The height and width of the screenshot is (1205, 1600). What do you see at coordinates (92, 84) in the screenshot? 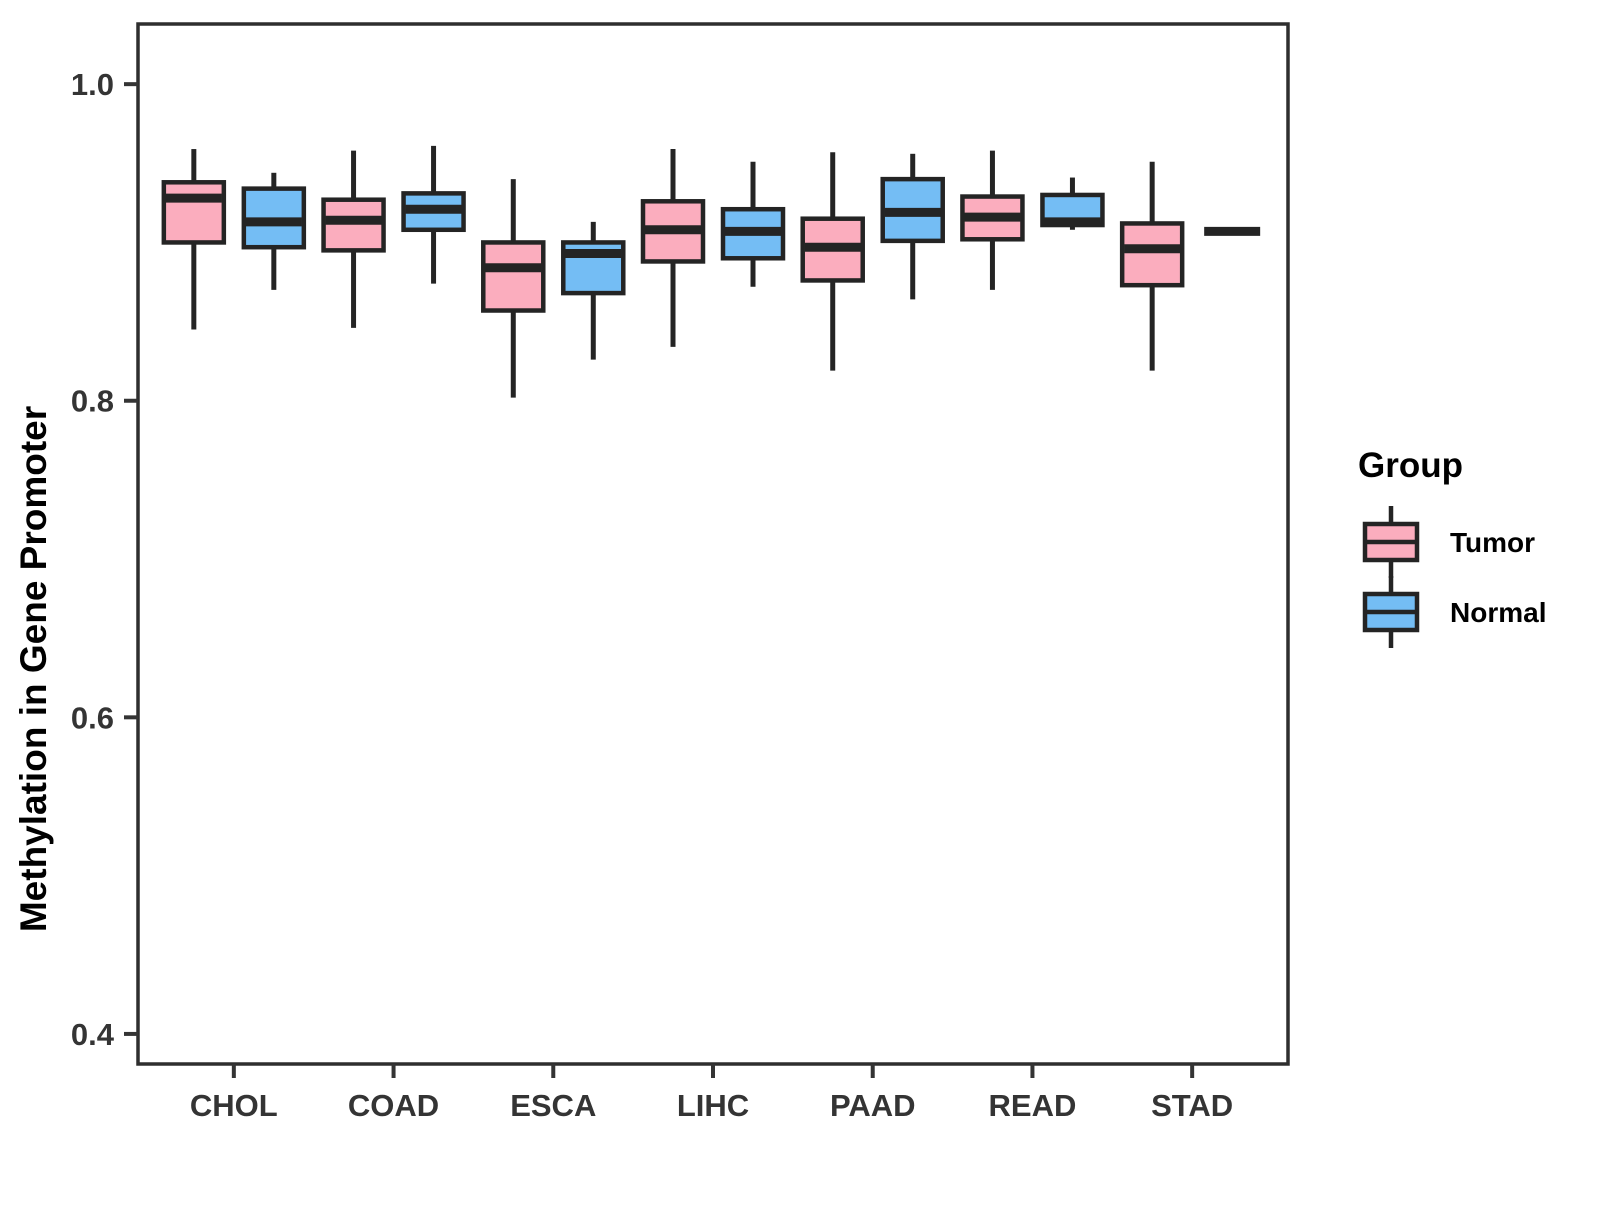
I see `y-tick-label: 1.0` at bounding box center [92, 84].